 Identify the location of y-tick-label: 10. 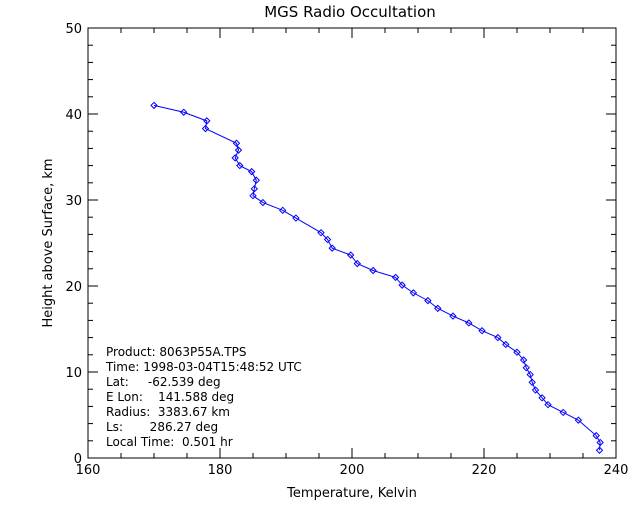
(73, 373).